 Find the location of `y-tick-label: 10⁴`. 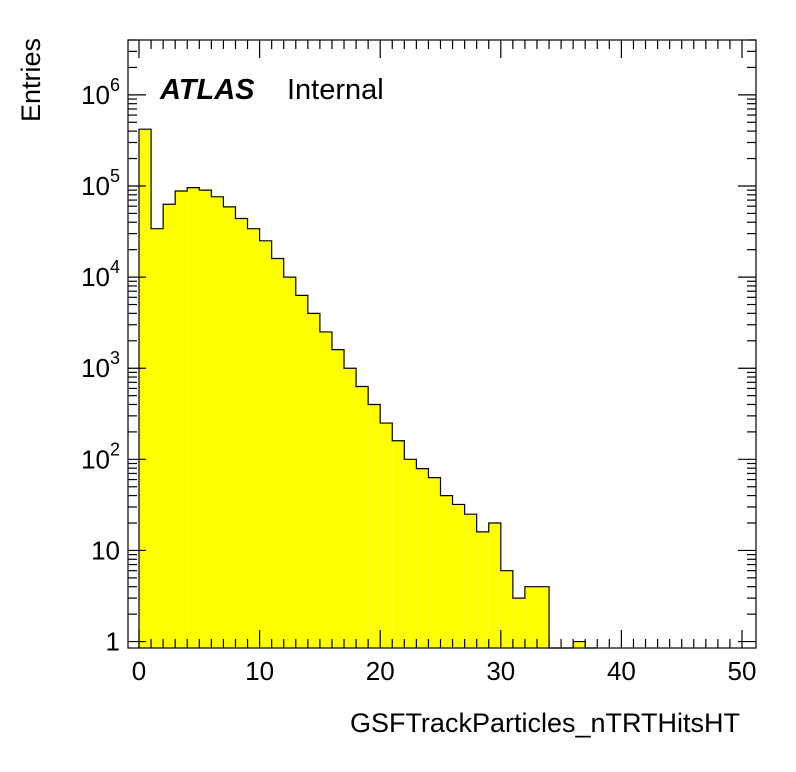

y-tick-label: 10⁴ is located at coordinates (100, 274).